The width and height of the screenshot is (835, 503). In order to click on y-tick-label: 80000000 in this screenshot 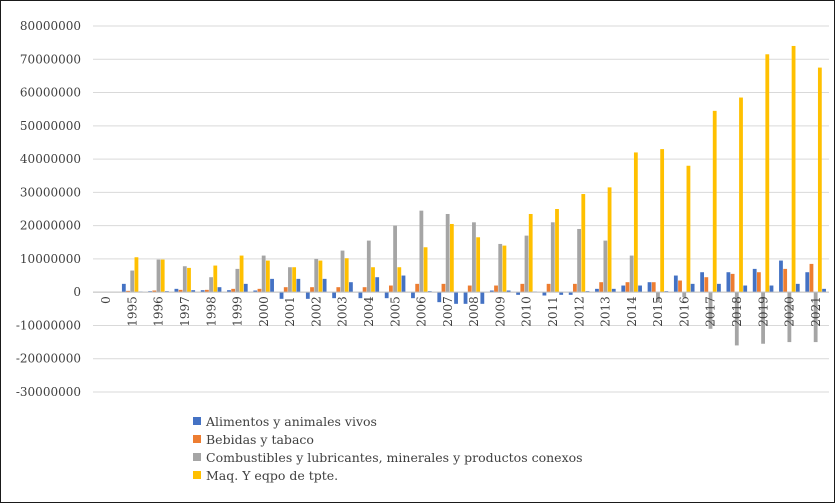, I will do `click(50, 26)`.